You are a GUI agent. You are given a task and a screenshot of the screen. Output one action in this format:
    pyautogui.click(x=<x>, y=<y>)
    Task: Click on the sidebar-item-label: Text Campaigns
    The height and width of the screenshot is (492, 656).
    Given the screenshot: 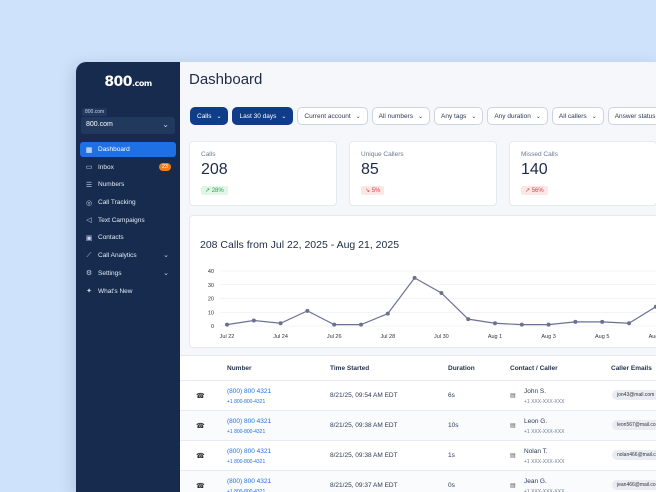 What is the action you would take?
    pyautogui.click(x=121, y=220)
    